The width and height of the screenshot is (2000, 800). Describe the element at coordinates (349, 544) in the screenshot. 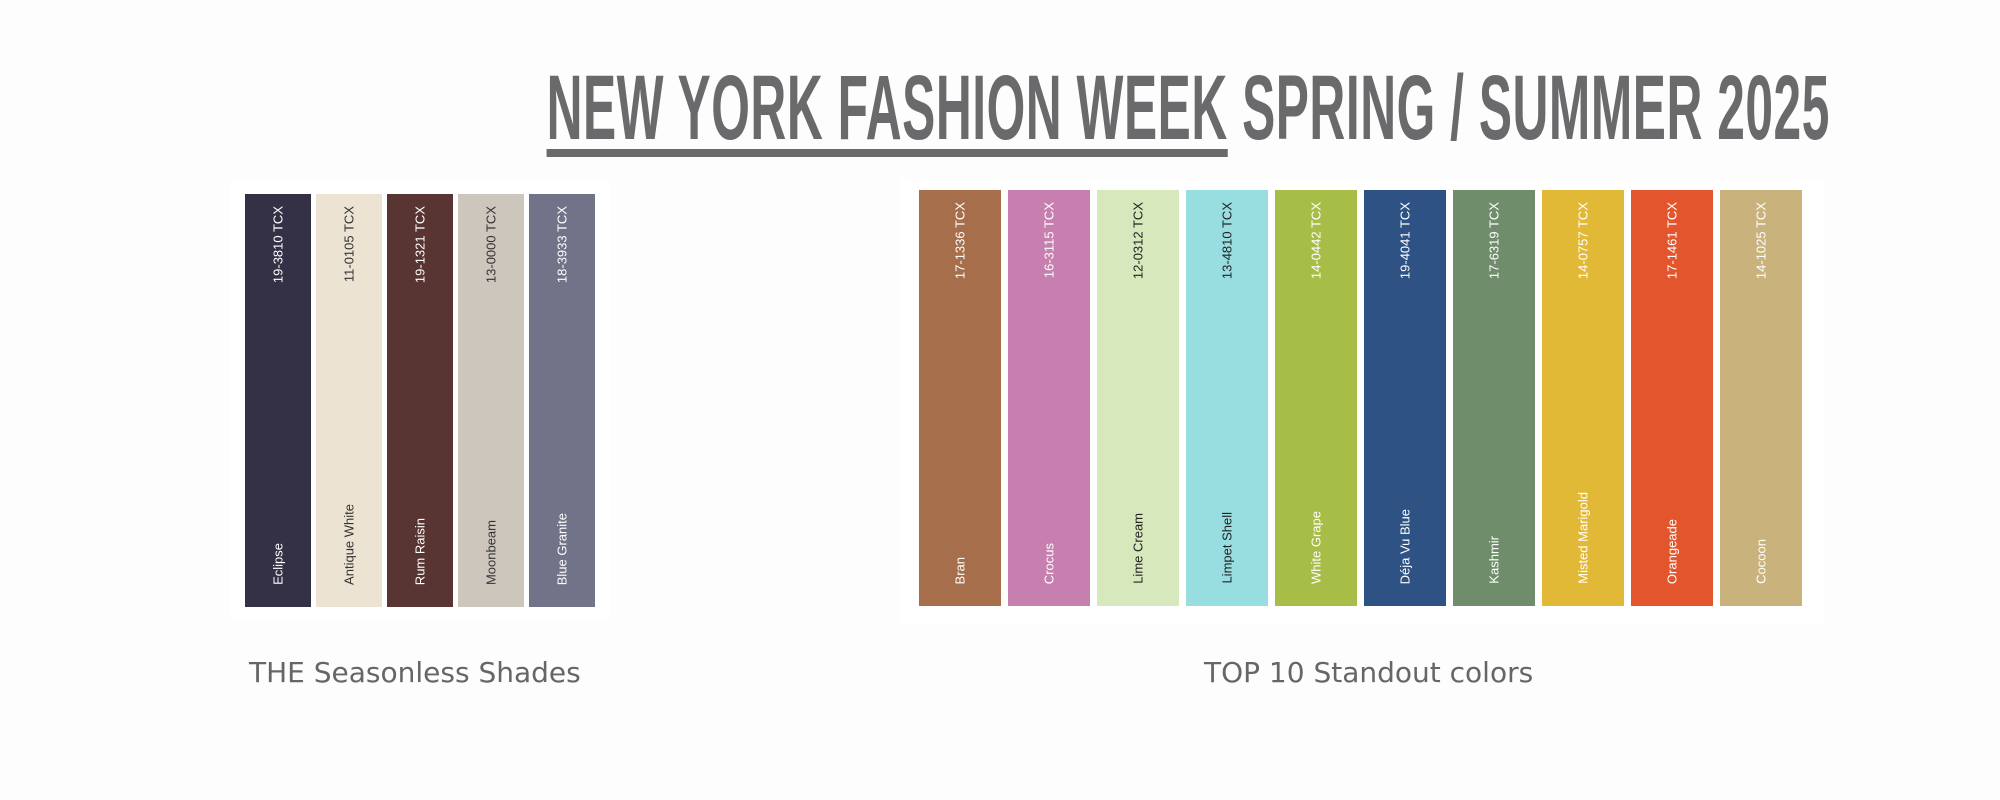

I see `swatch-name: Antique White` at that location.